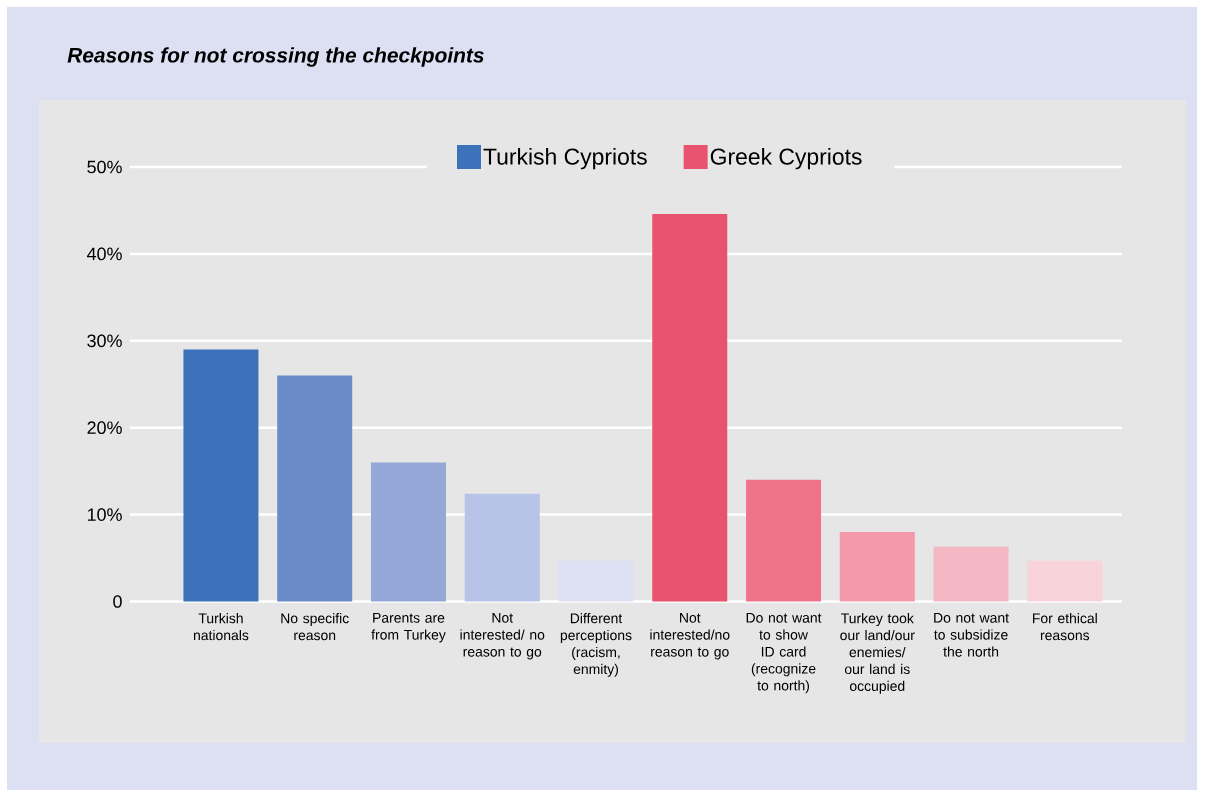  Describe the element at coordinates (104, 428) in the screenshot. I see `y-tick-label: 20%` at that location.